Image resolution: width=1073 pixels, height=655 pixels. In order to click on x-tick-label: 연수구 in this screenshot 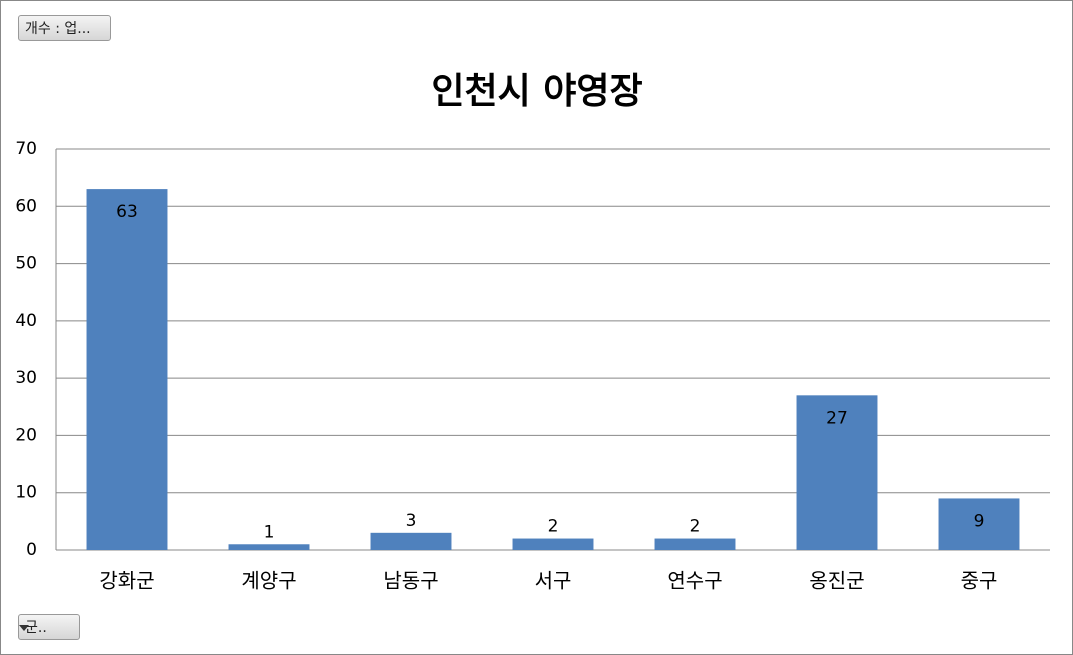, I will do `click(694, 581)`.